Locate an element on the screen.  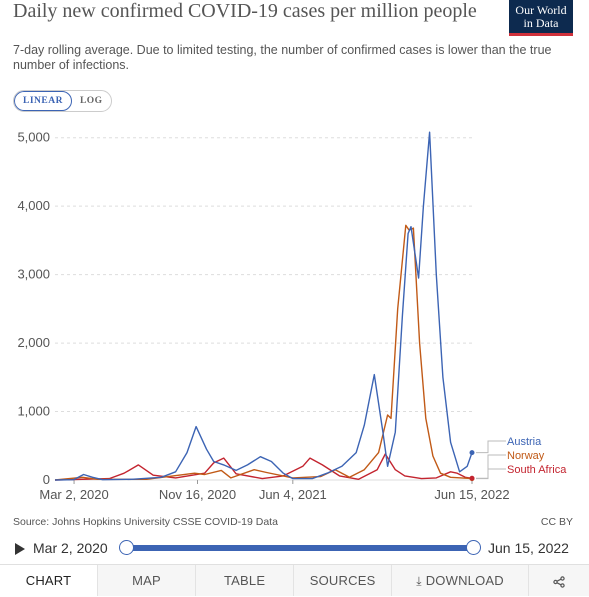
tab-bar: CHART MAP TABLE SOURCES ⤓ DOWNLOAD is located at coordinates (294, 580).